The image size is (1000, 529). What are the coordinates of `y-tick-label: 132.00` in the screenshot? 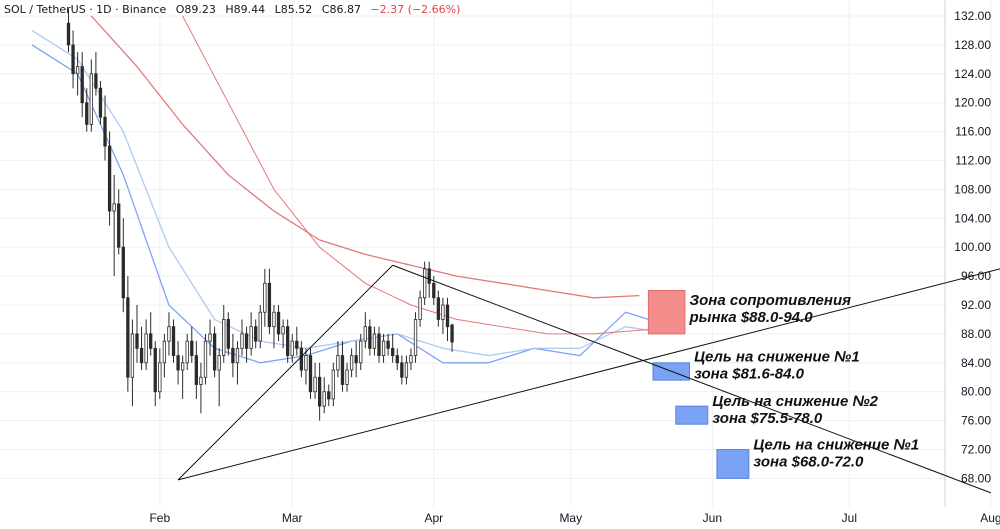 It's located at (972, 16).